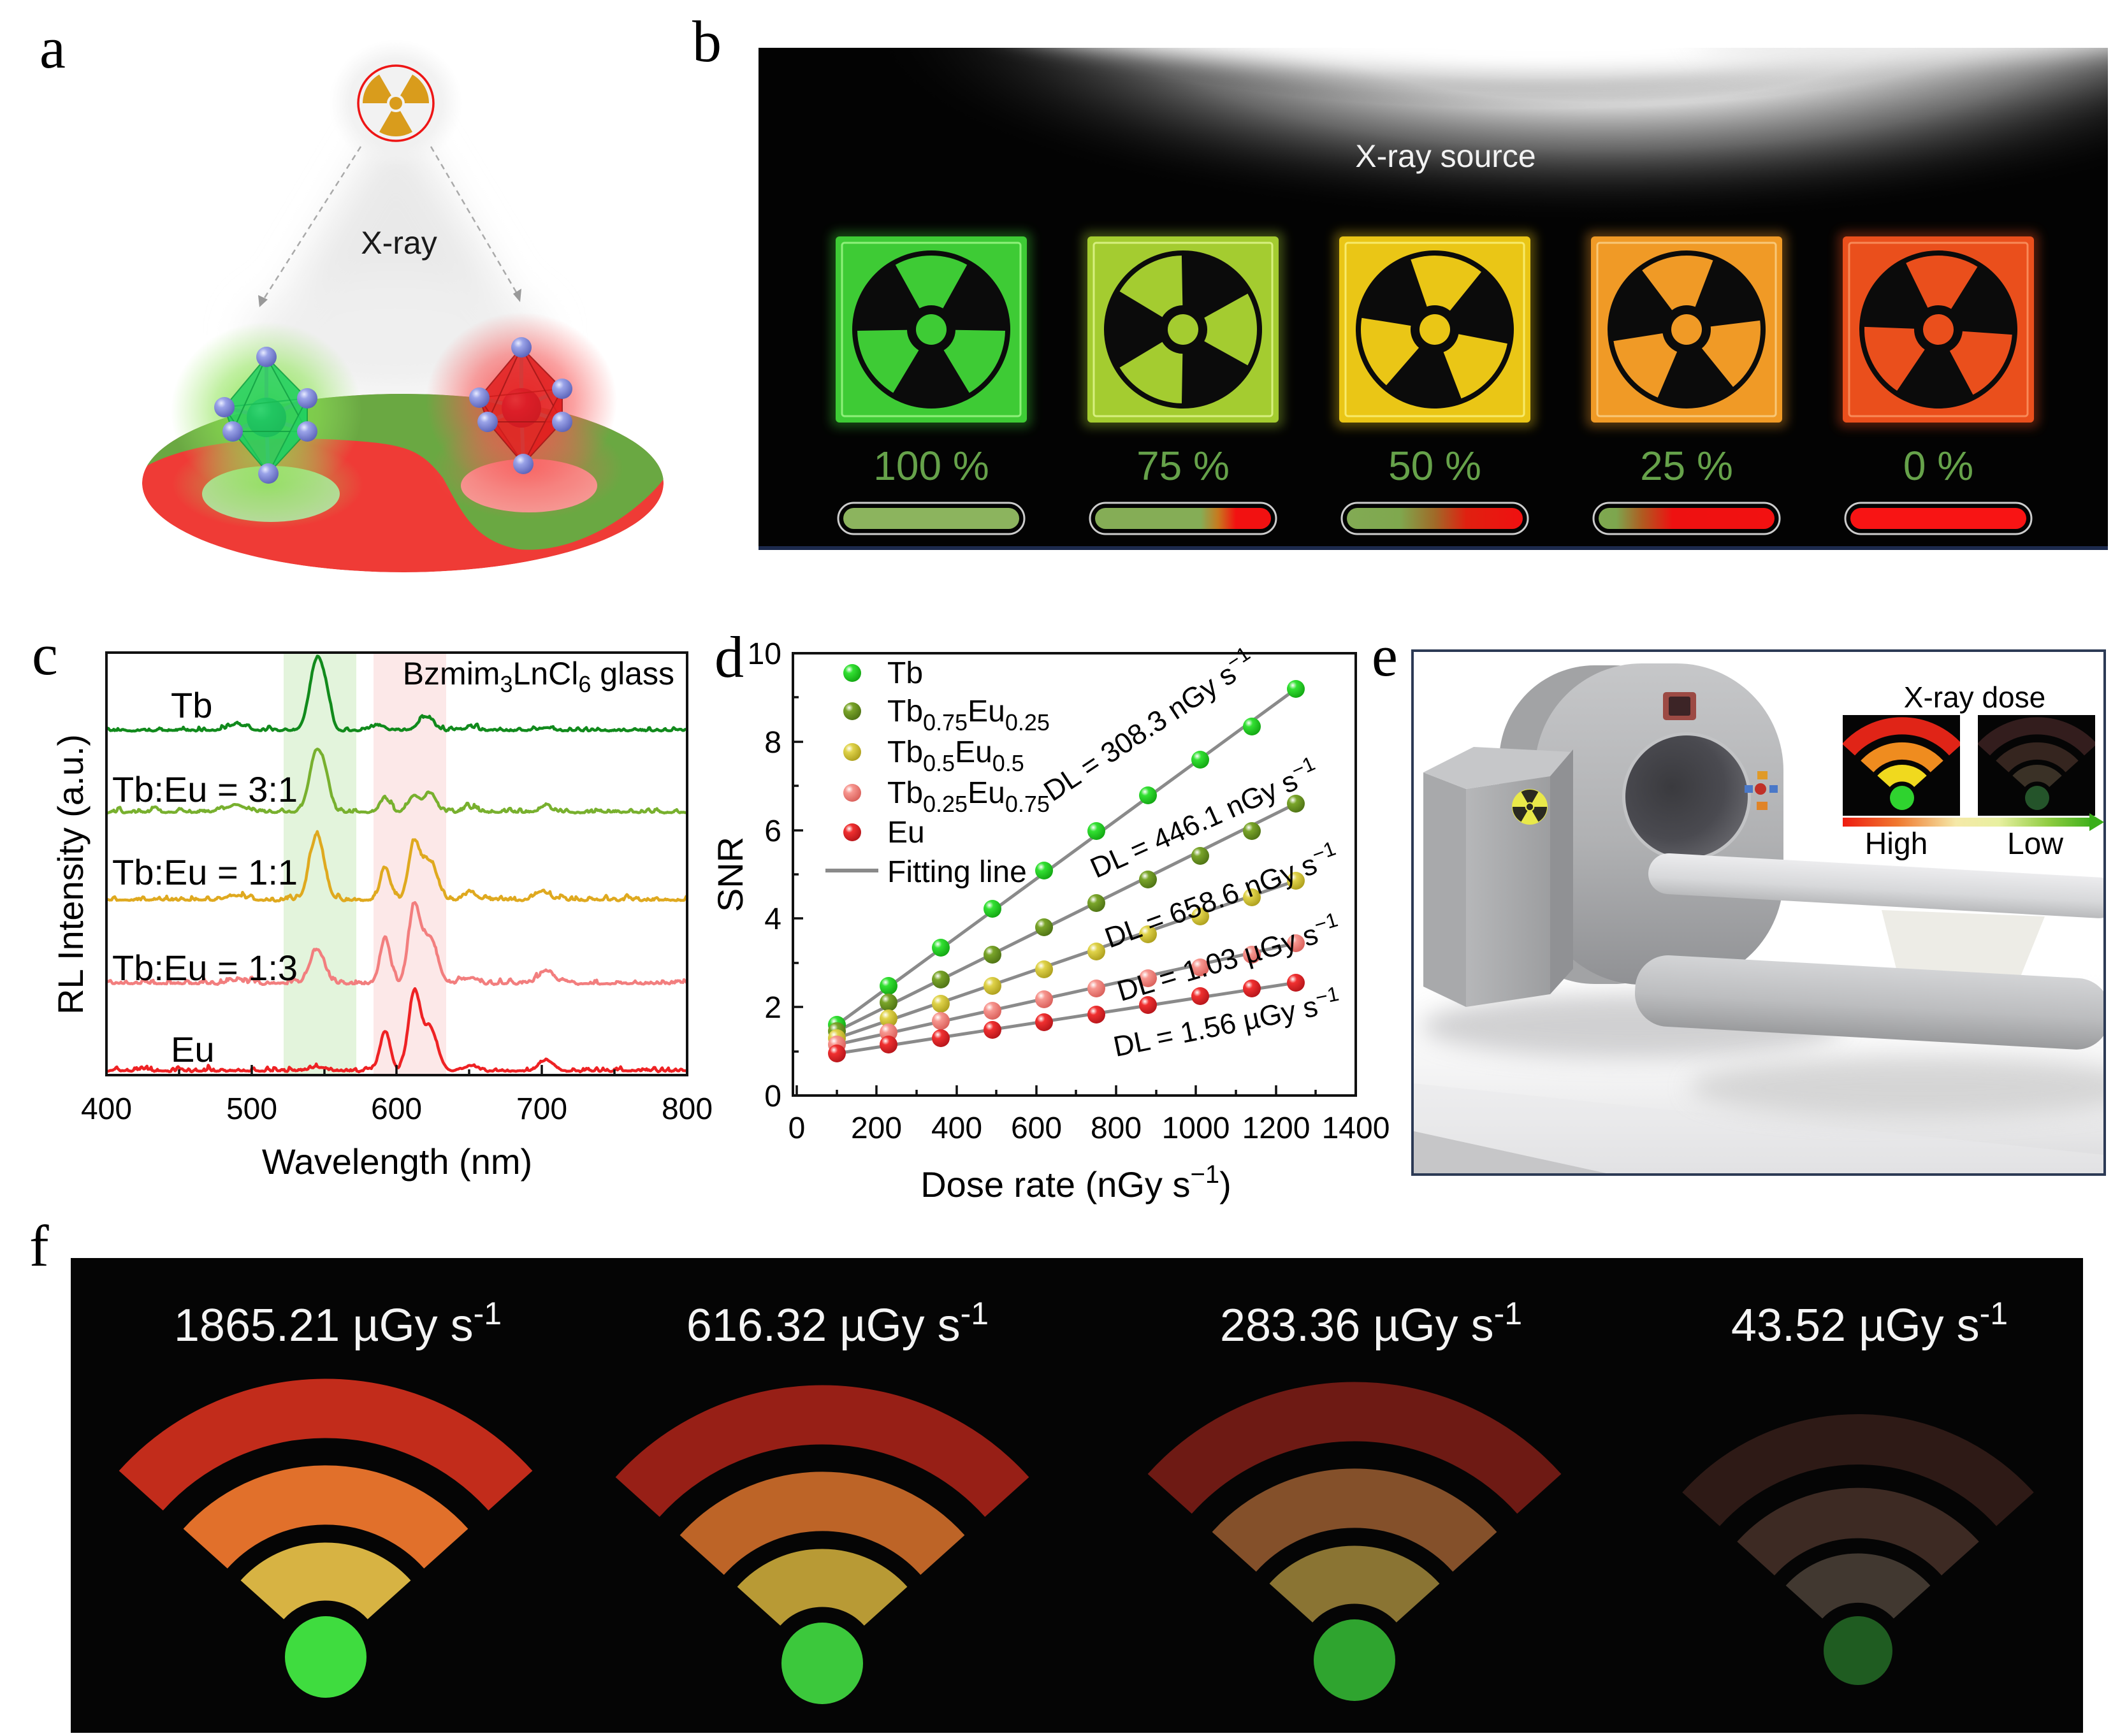  Describe the element at coordinates (931, 466) in the screenshot. I see `svg-text: 100 %` at that location.